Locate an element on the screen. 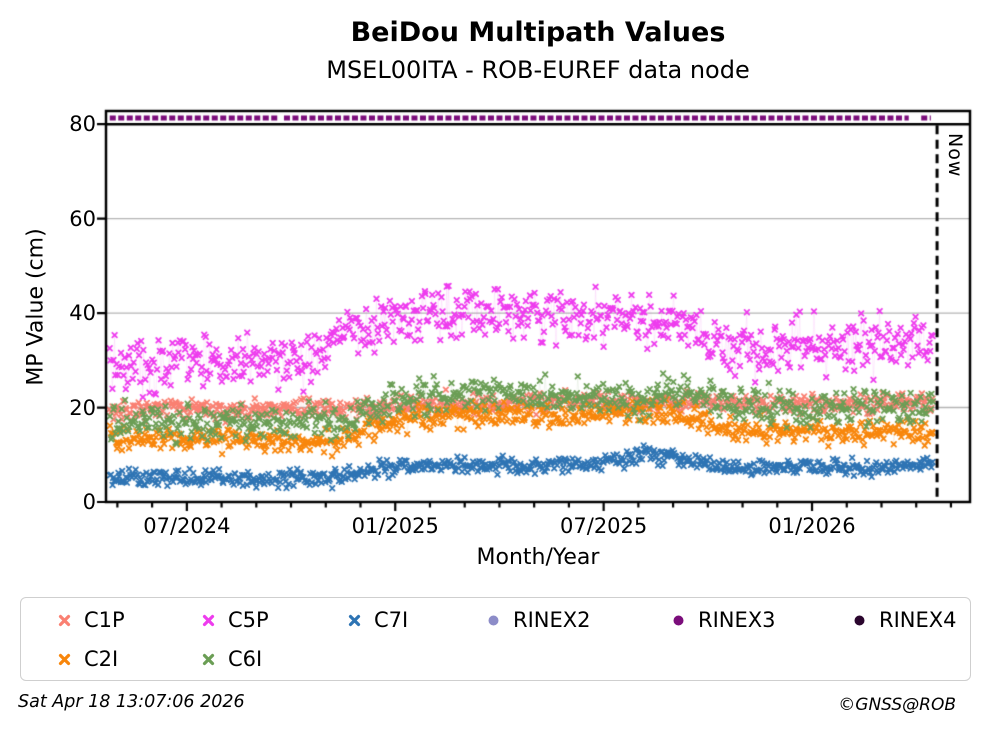  legend-label: C6I is located at coordinates (245, 659).